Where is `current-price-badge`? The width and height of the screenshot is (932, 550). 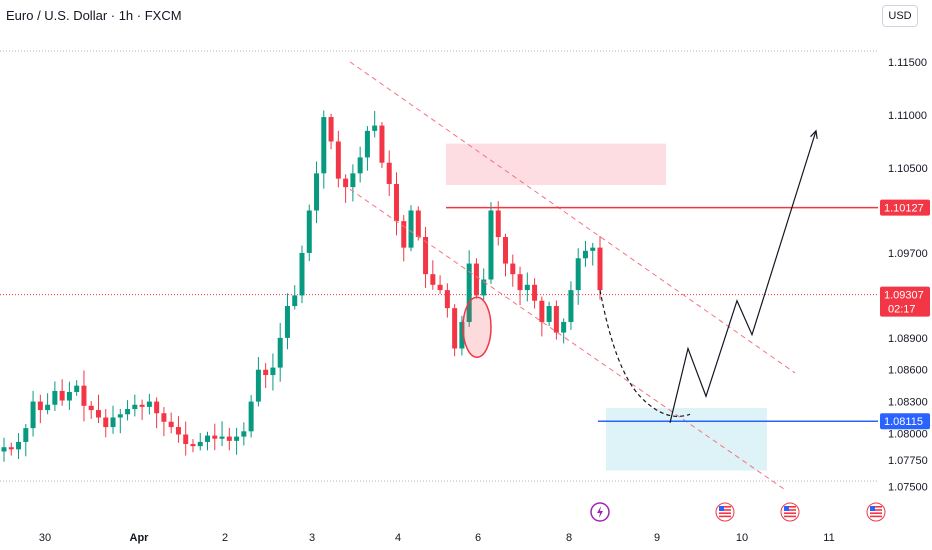
current-price-badge is located at coordinates (905, 301).